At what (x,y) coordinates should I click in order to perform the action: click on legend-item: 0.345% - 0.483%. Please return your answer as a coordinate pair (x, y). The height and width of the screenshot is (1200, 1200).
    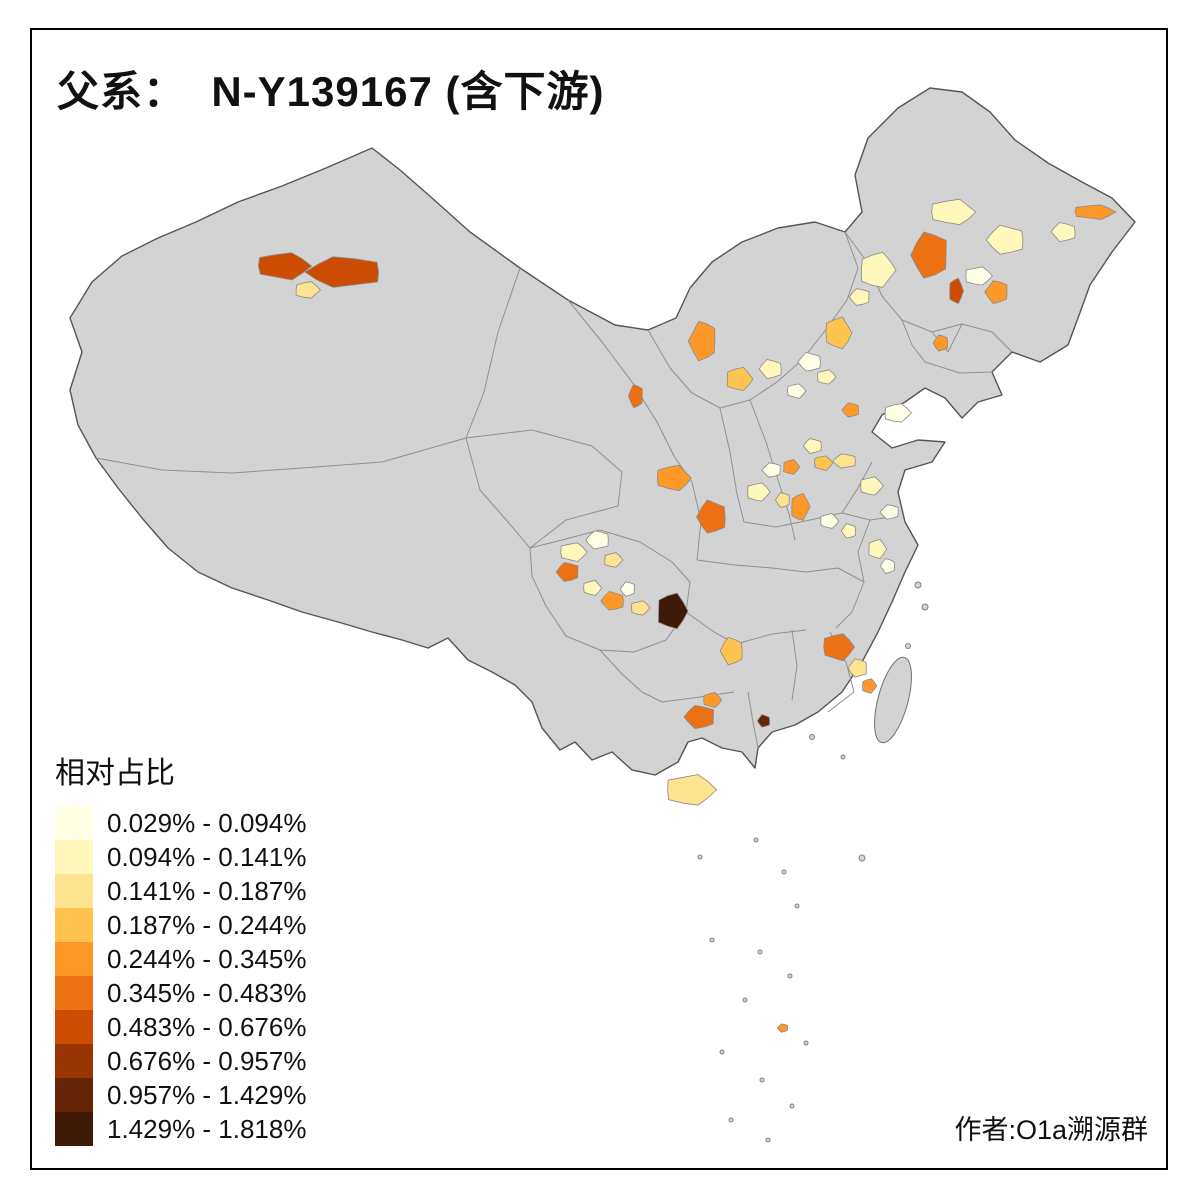
    Looking at the image, I should click on (180, 993).